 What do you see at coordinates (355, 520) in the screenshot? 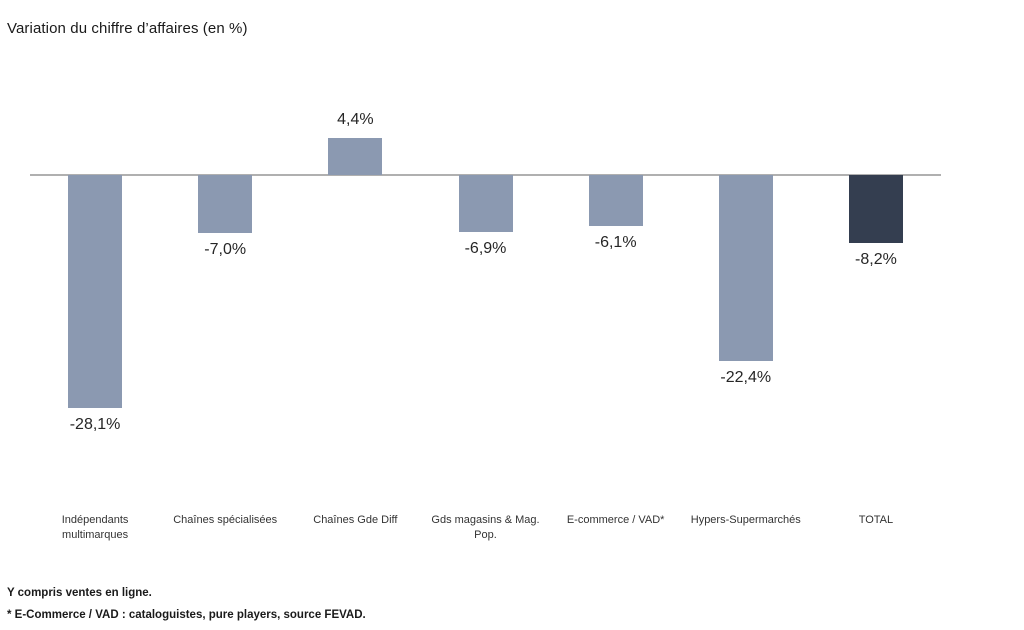
I see `category-label-chaines-gde-diff: Chaînes Gde Diff` at bounding box center [355, 520].